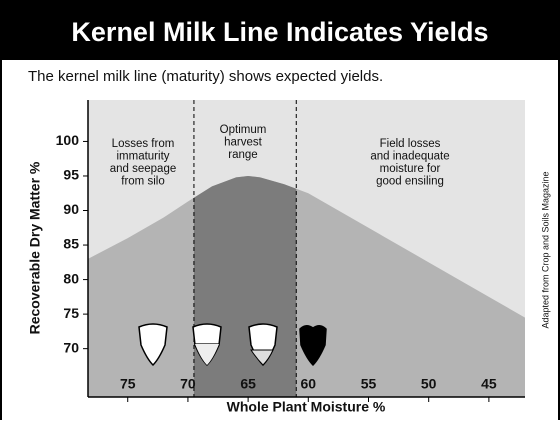 This screenshot has height=425, width=560. What do you see at coordinates (248, 384) in the screenshot?
I see `x-tick-label: 65` at bounding box center [248, 384].